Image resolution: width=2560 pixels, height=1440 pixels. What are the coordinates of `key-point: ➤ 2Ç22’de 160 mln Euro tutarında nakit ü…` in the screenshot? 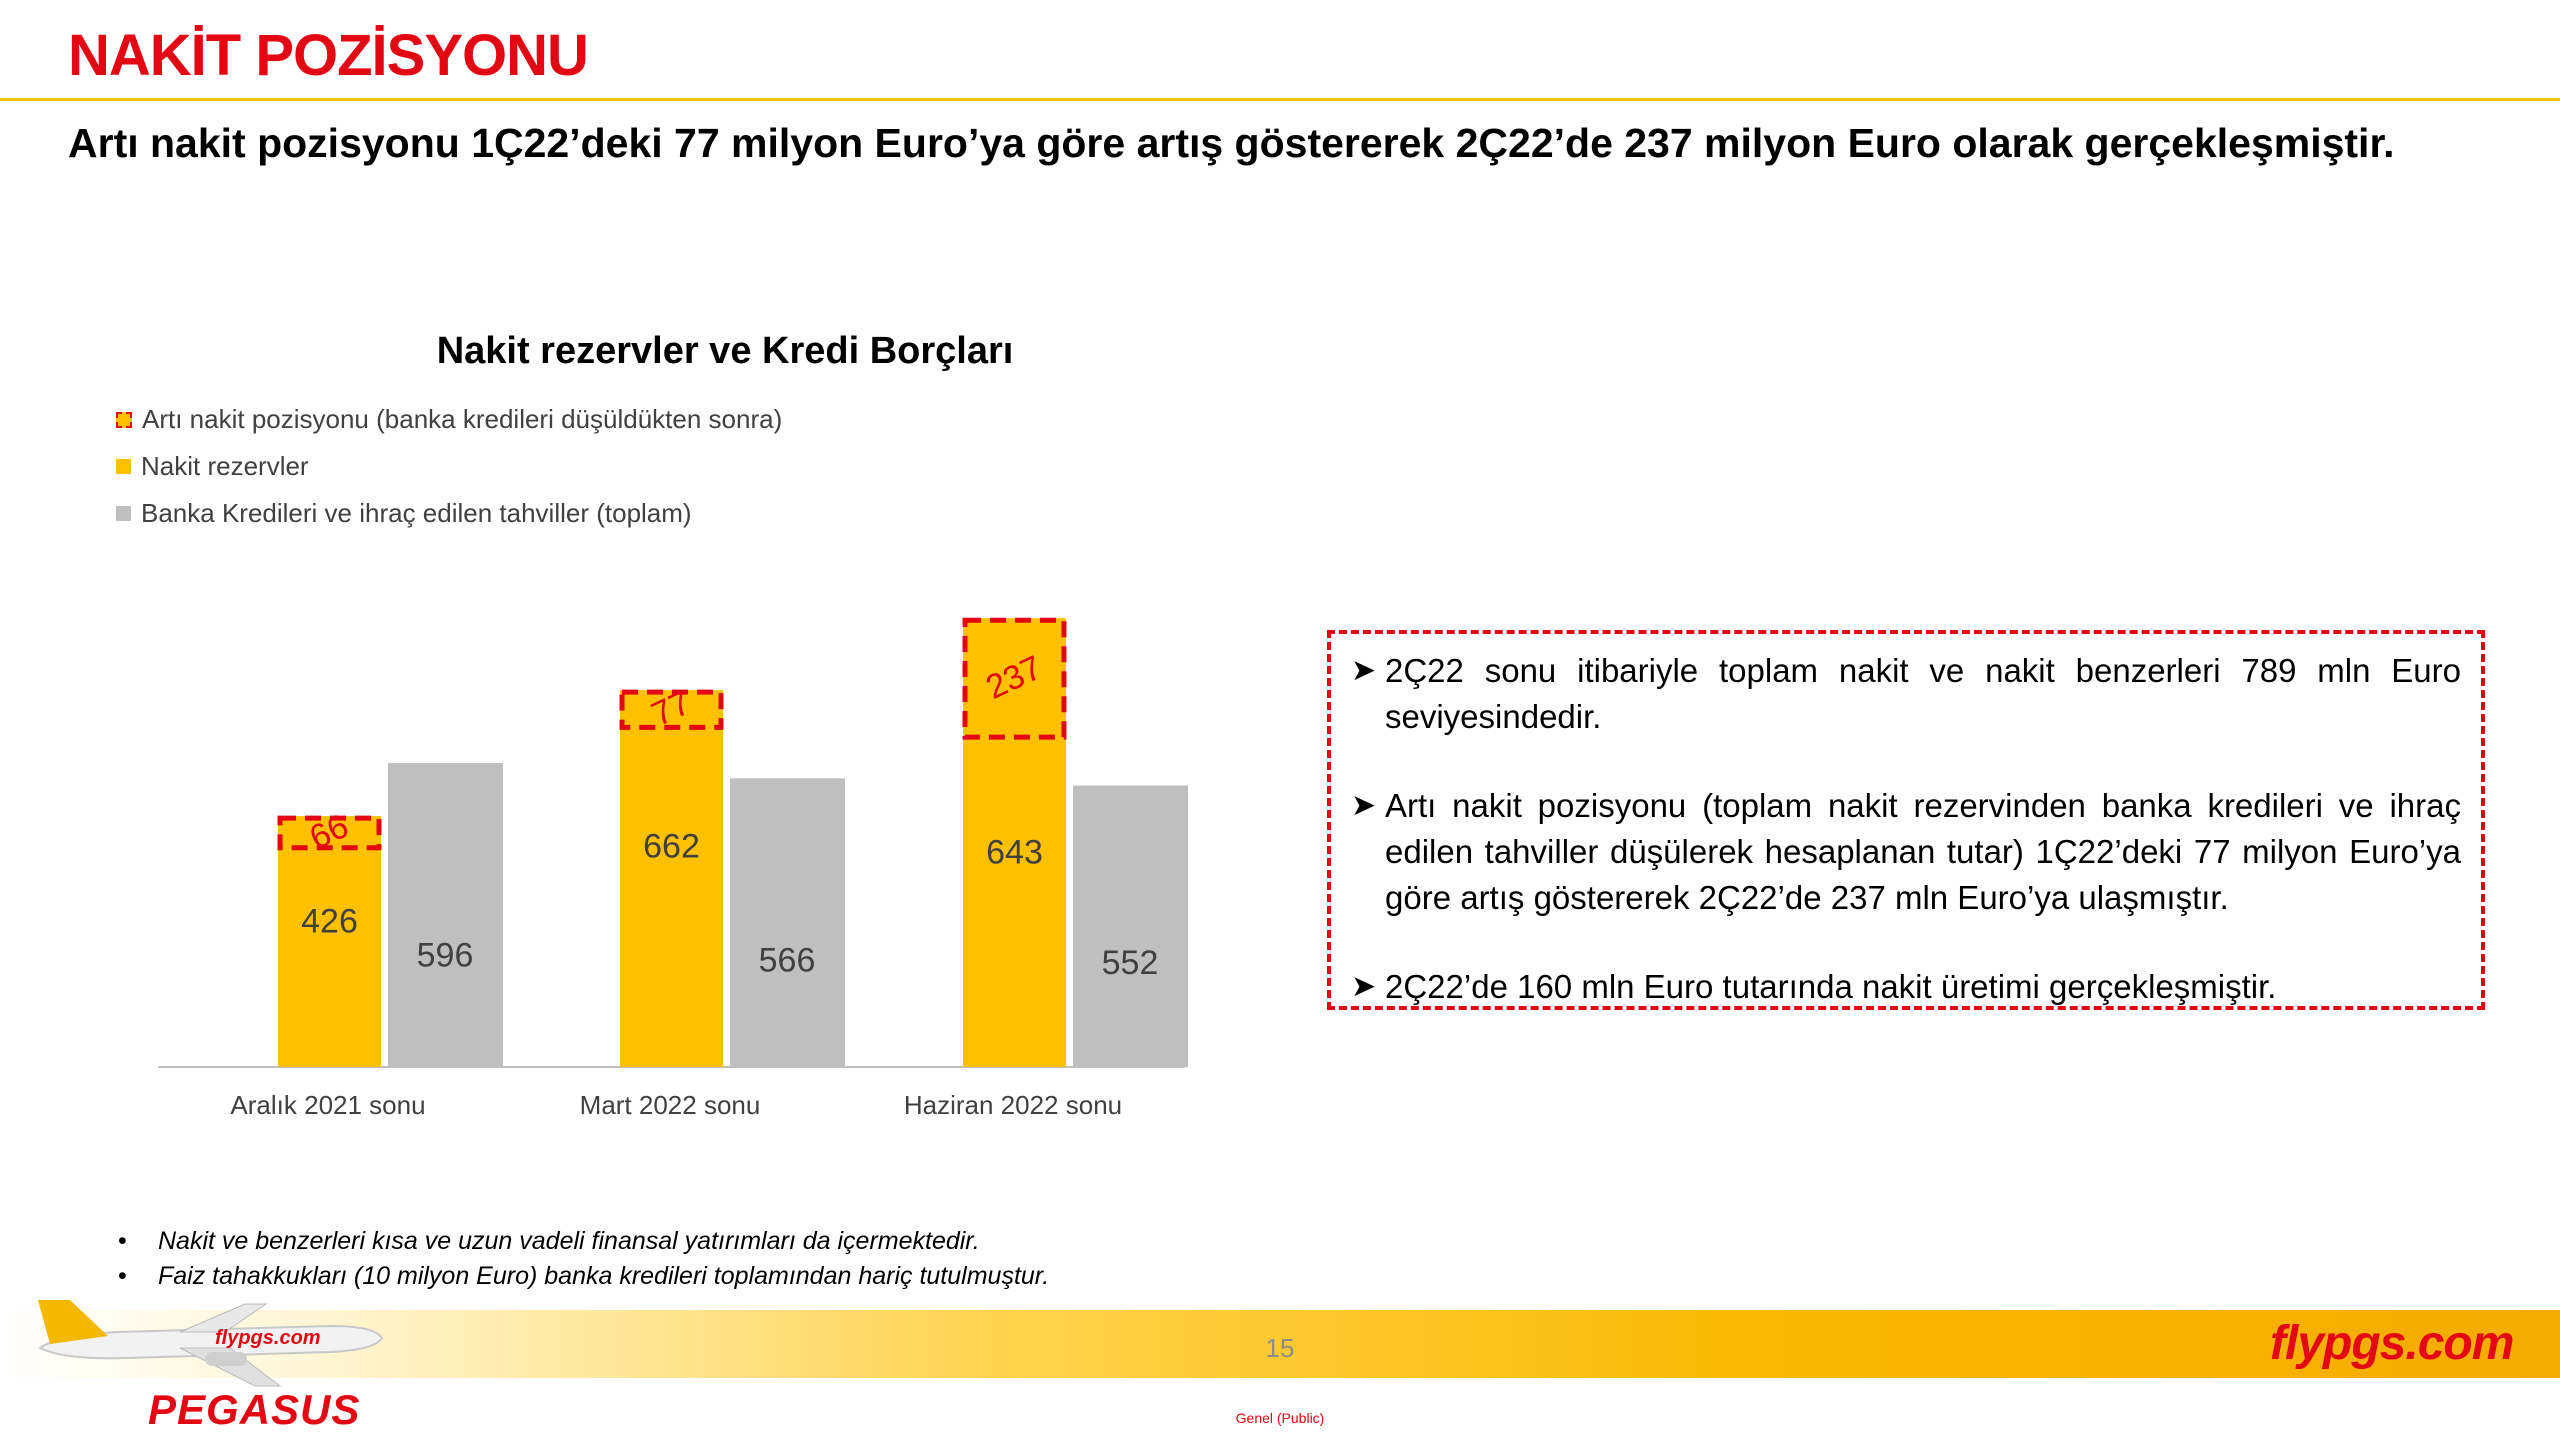 It's located at (1906, 987).